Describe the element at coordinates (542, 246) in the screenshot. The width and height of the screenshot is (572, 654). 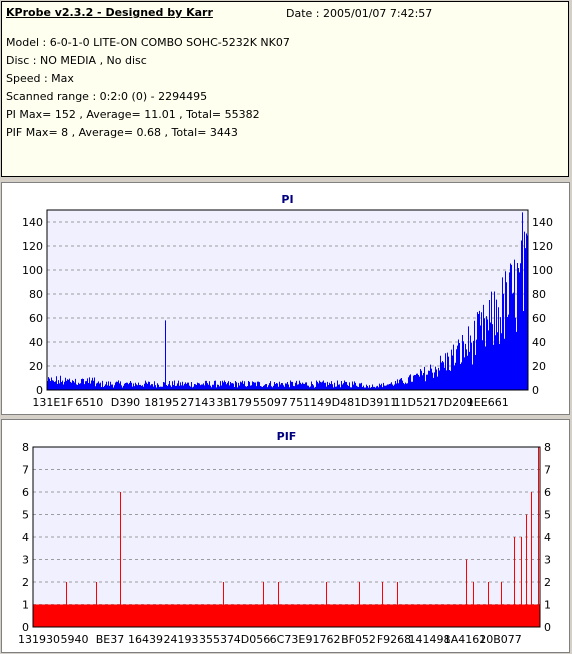
I see `pi-ytick-right: 120` at that location.